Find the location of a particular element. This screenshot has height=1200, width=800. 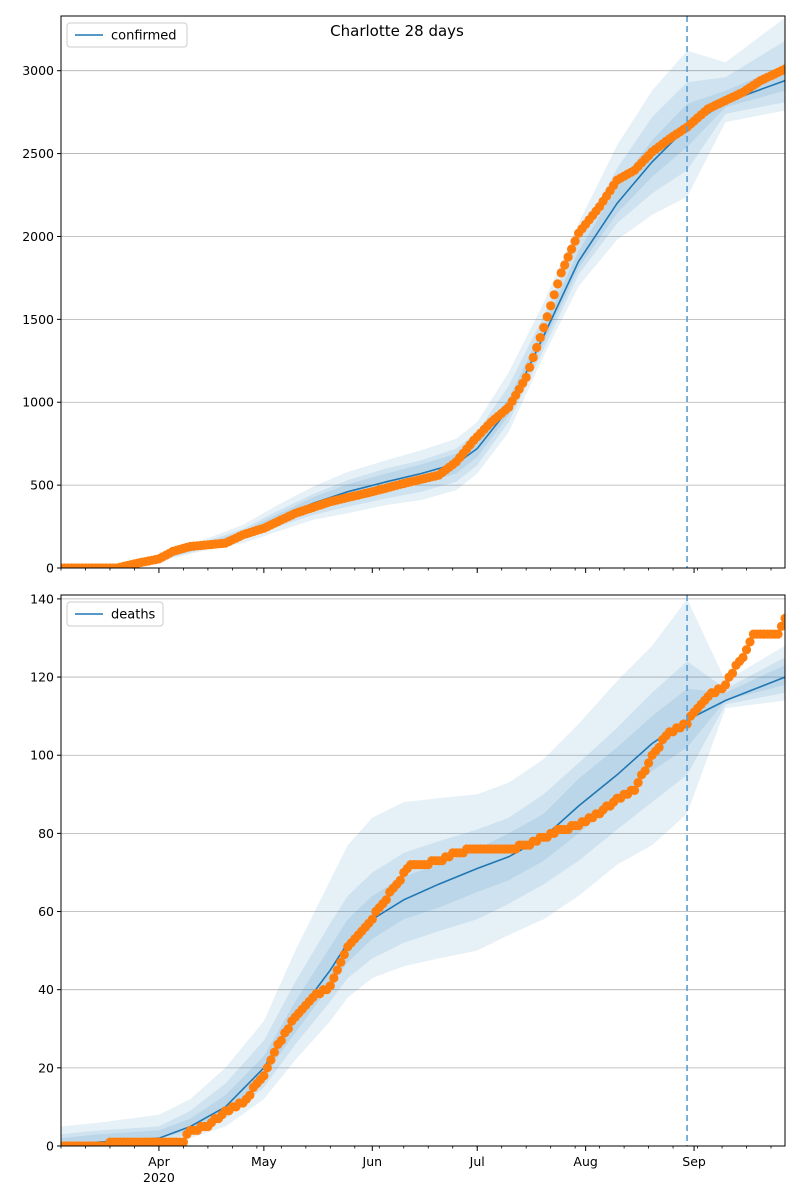

y-tick-label: 80 is located at coordinates (46, 833).